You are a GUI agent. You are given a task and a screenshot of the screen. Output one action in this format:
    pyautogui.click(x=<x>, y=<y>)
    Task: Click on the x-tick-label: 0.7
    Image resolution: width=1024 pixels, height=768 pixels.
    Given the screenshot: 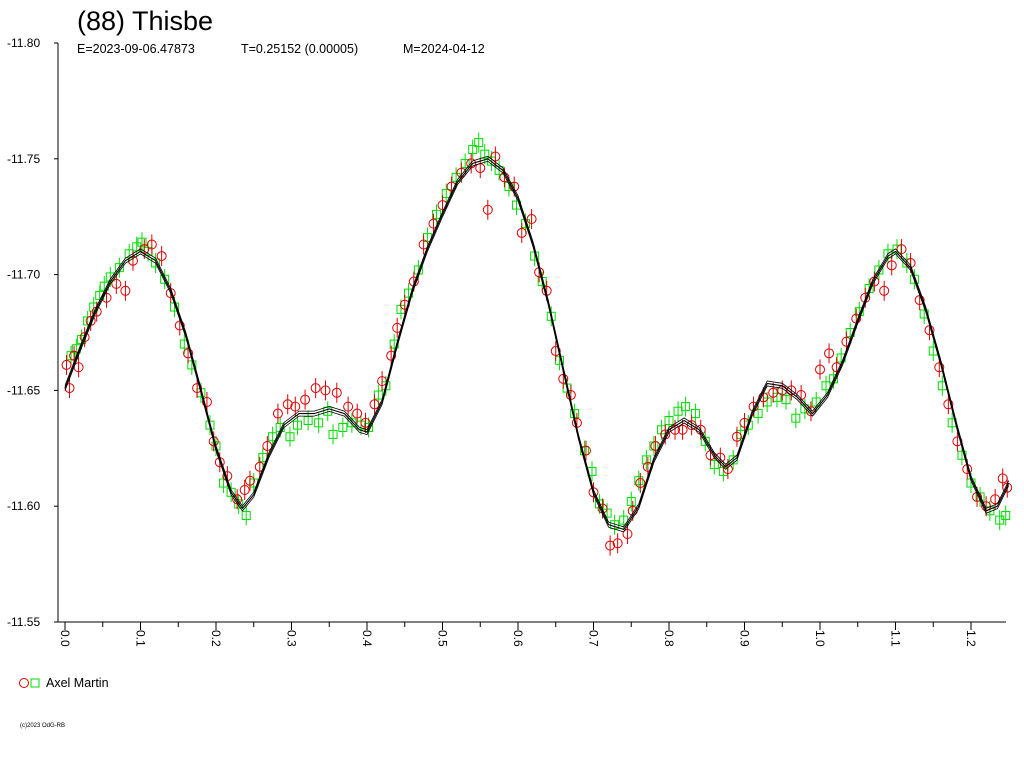 What is the action you would take?
    pyautogui.click(x=594, y=638)
    